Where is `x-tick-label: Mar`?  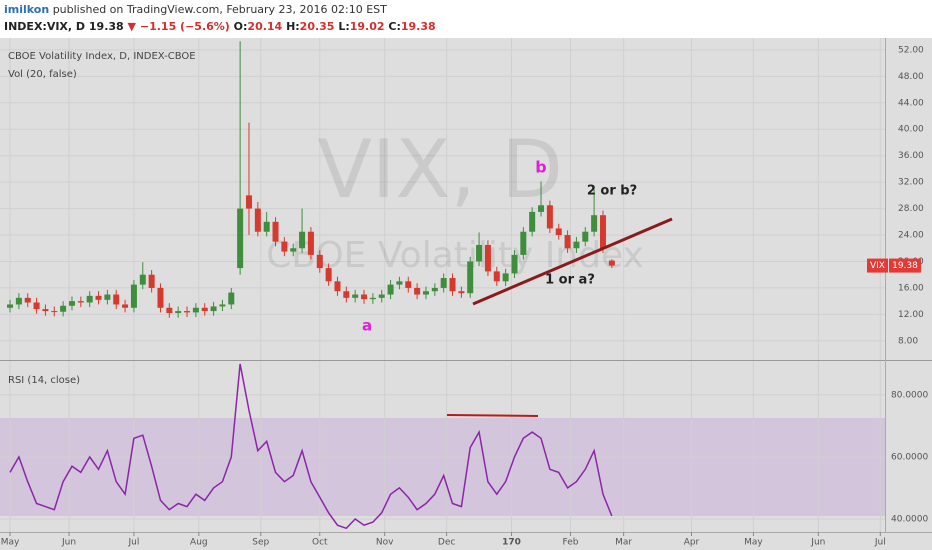
x-tick-label: Mar is located at coordinates (623, 543).